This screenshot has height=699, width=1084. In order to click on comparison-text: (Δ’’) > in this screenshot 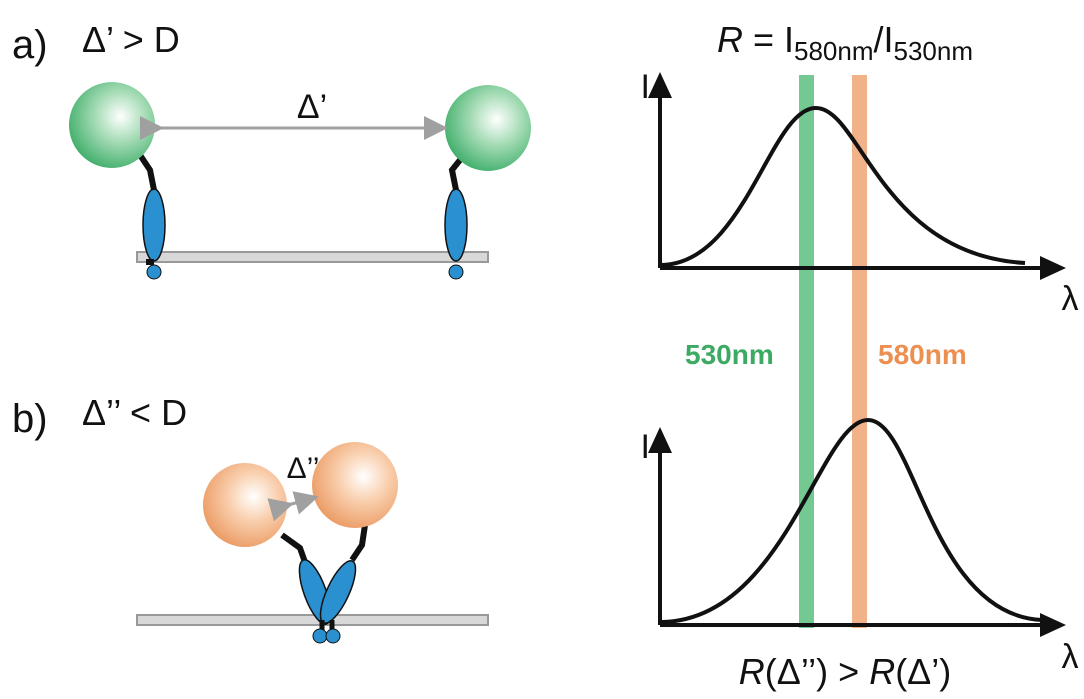, I will do `click(817, 671)`.